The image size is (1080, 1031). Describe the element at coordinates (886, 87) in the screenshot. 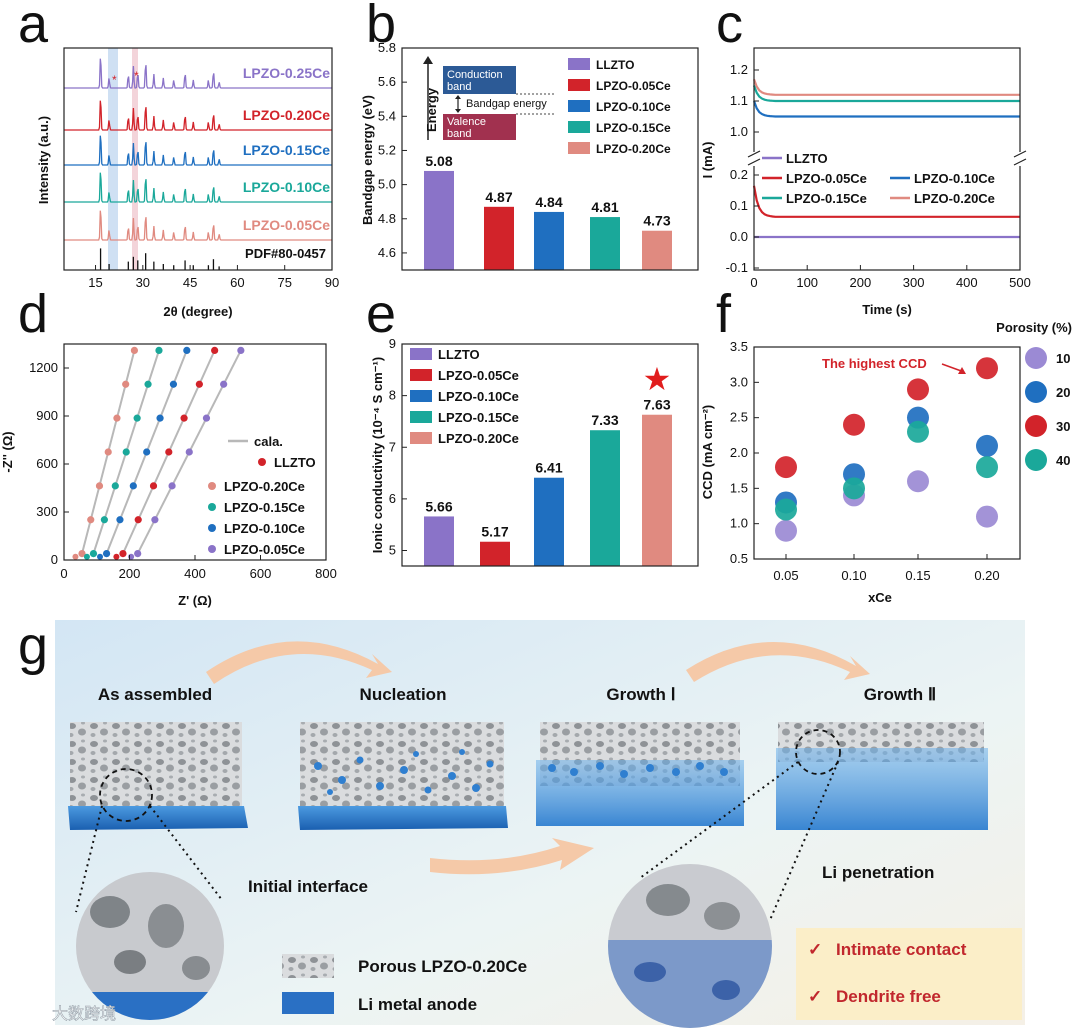

I see `current-line-LPZO-0.20Ce` at that location.